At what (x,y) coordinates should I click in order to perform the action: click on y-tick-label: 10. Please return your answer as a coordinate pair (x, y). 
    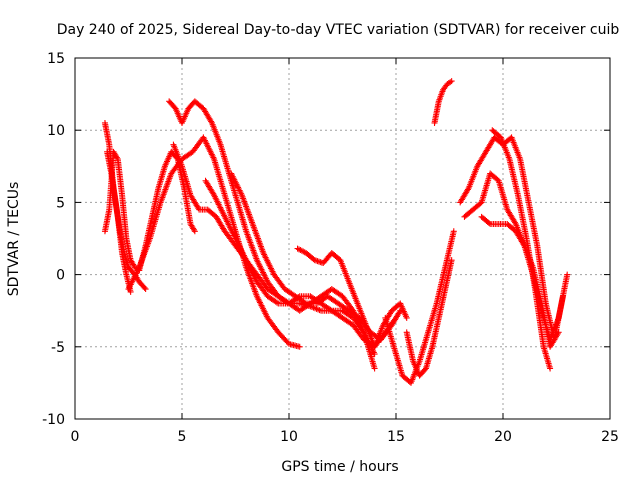
    Looking at the image, I should click on (56, 131).